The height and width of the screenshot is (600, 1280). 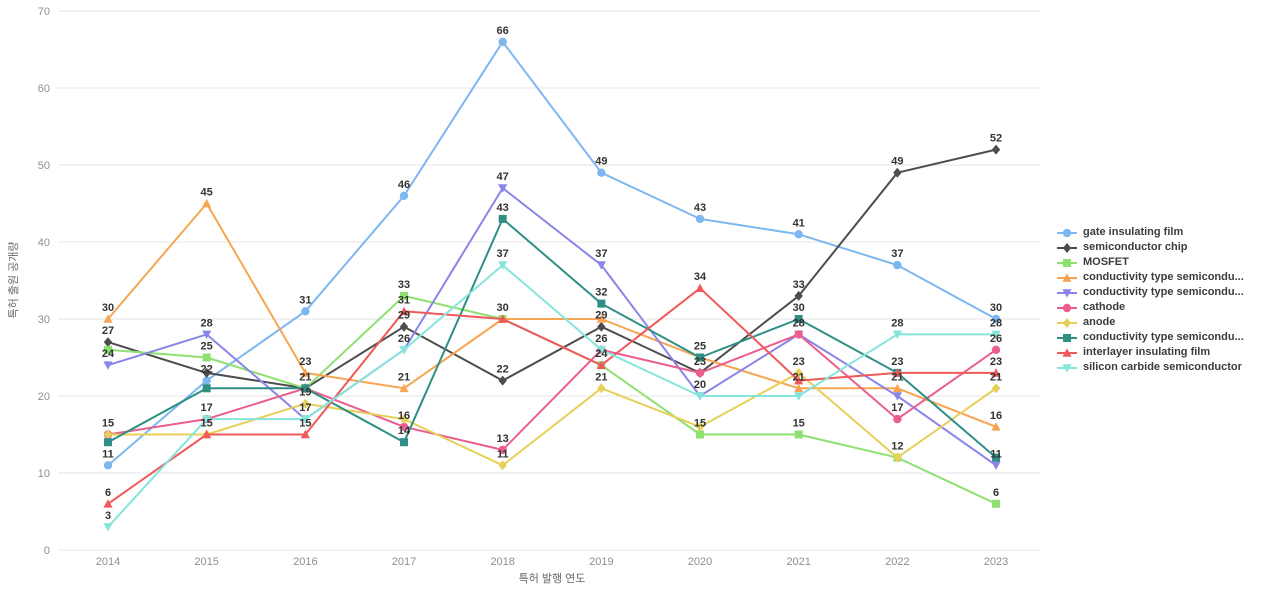 I want to click on legend-item-8: interlayer insulating film, so click(x=1150, y=351).